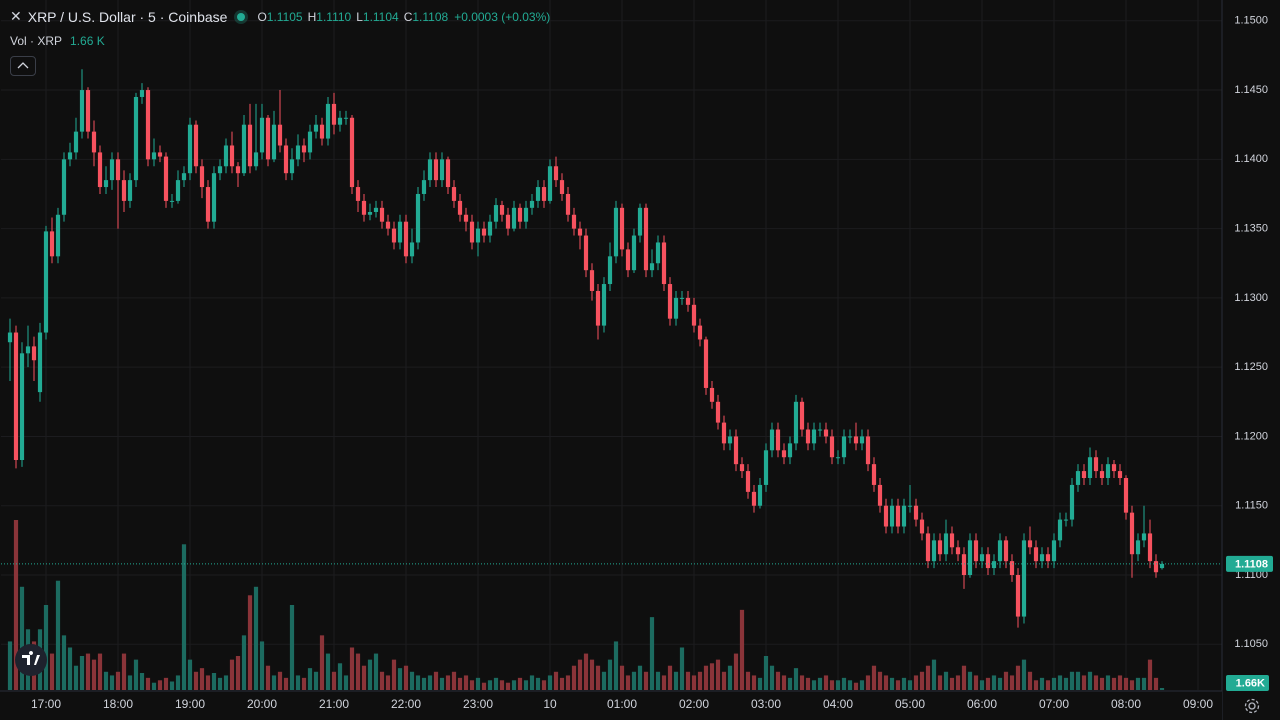 Image resolution: width=1280 pixels, height=720 pixels. Describe the element at coordinates (380, 16) in the screenshot. I see `ohlc-value: 1.1104` at that location.